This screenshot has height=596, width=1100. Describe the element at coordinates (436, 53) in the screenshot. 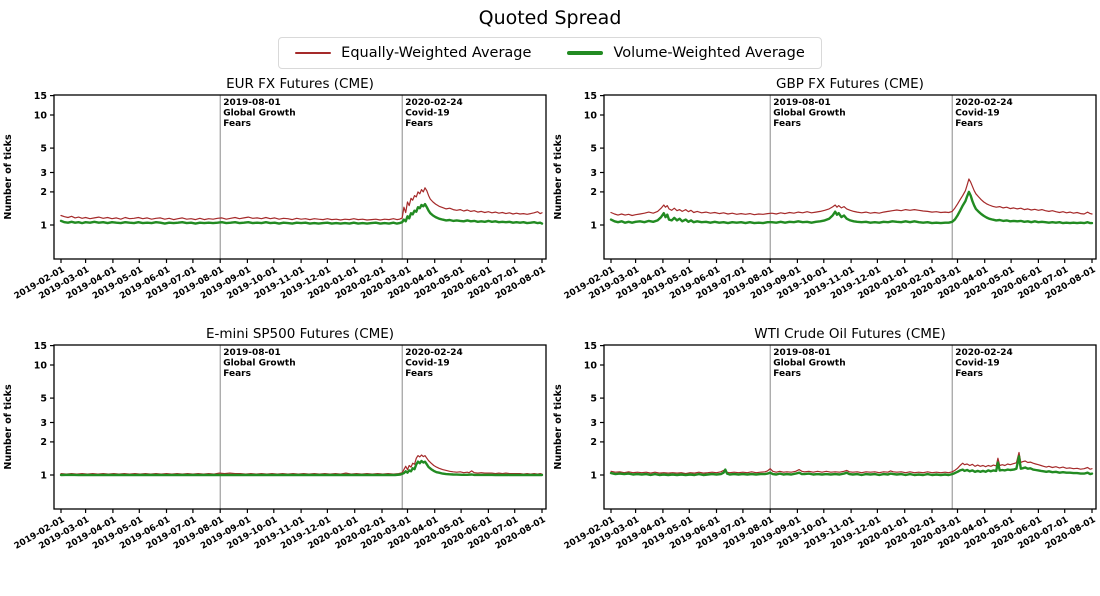

I see `legend-label-equally-weighted: Equally-Weighted Average` at that location.